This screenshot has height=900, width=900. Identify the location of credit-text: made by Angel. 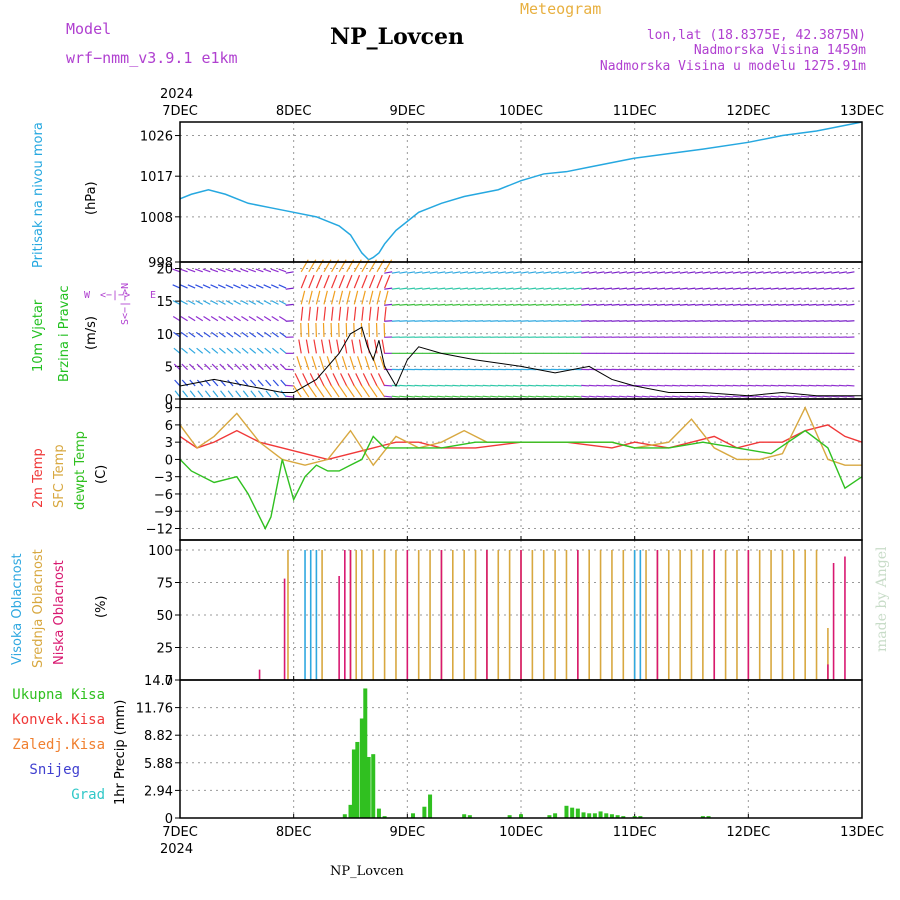
(882, 599).